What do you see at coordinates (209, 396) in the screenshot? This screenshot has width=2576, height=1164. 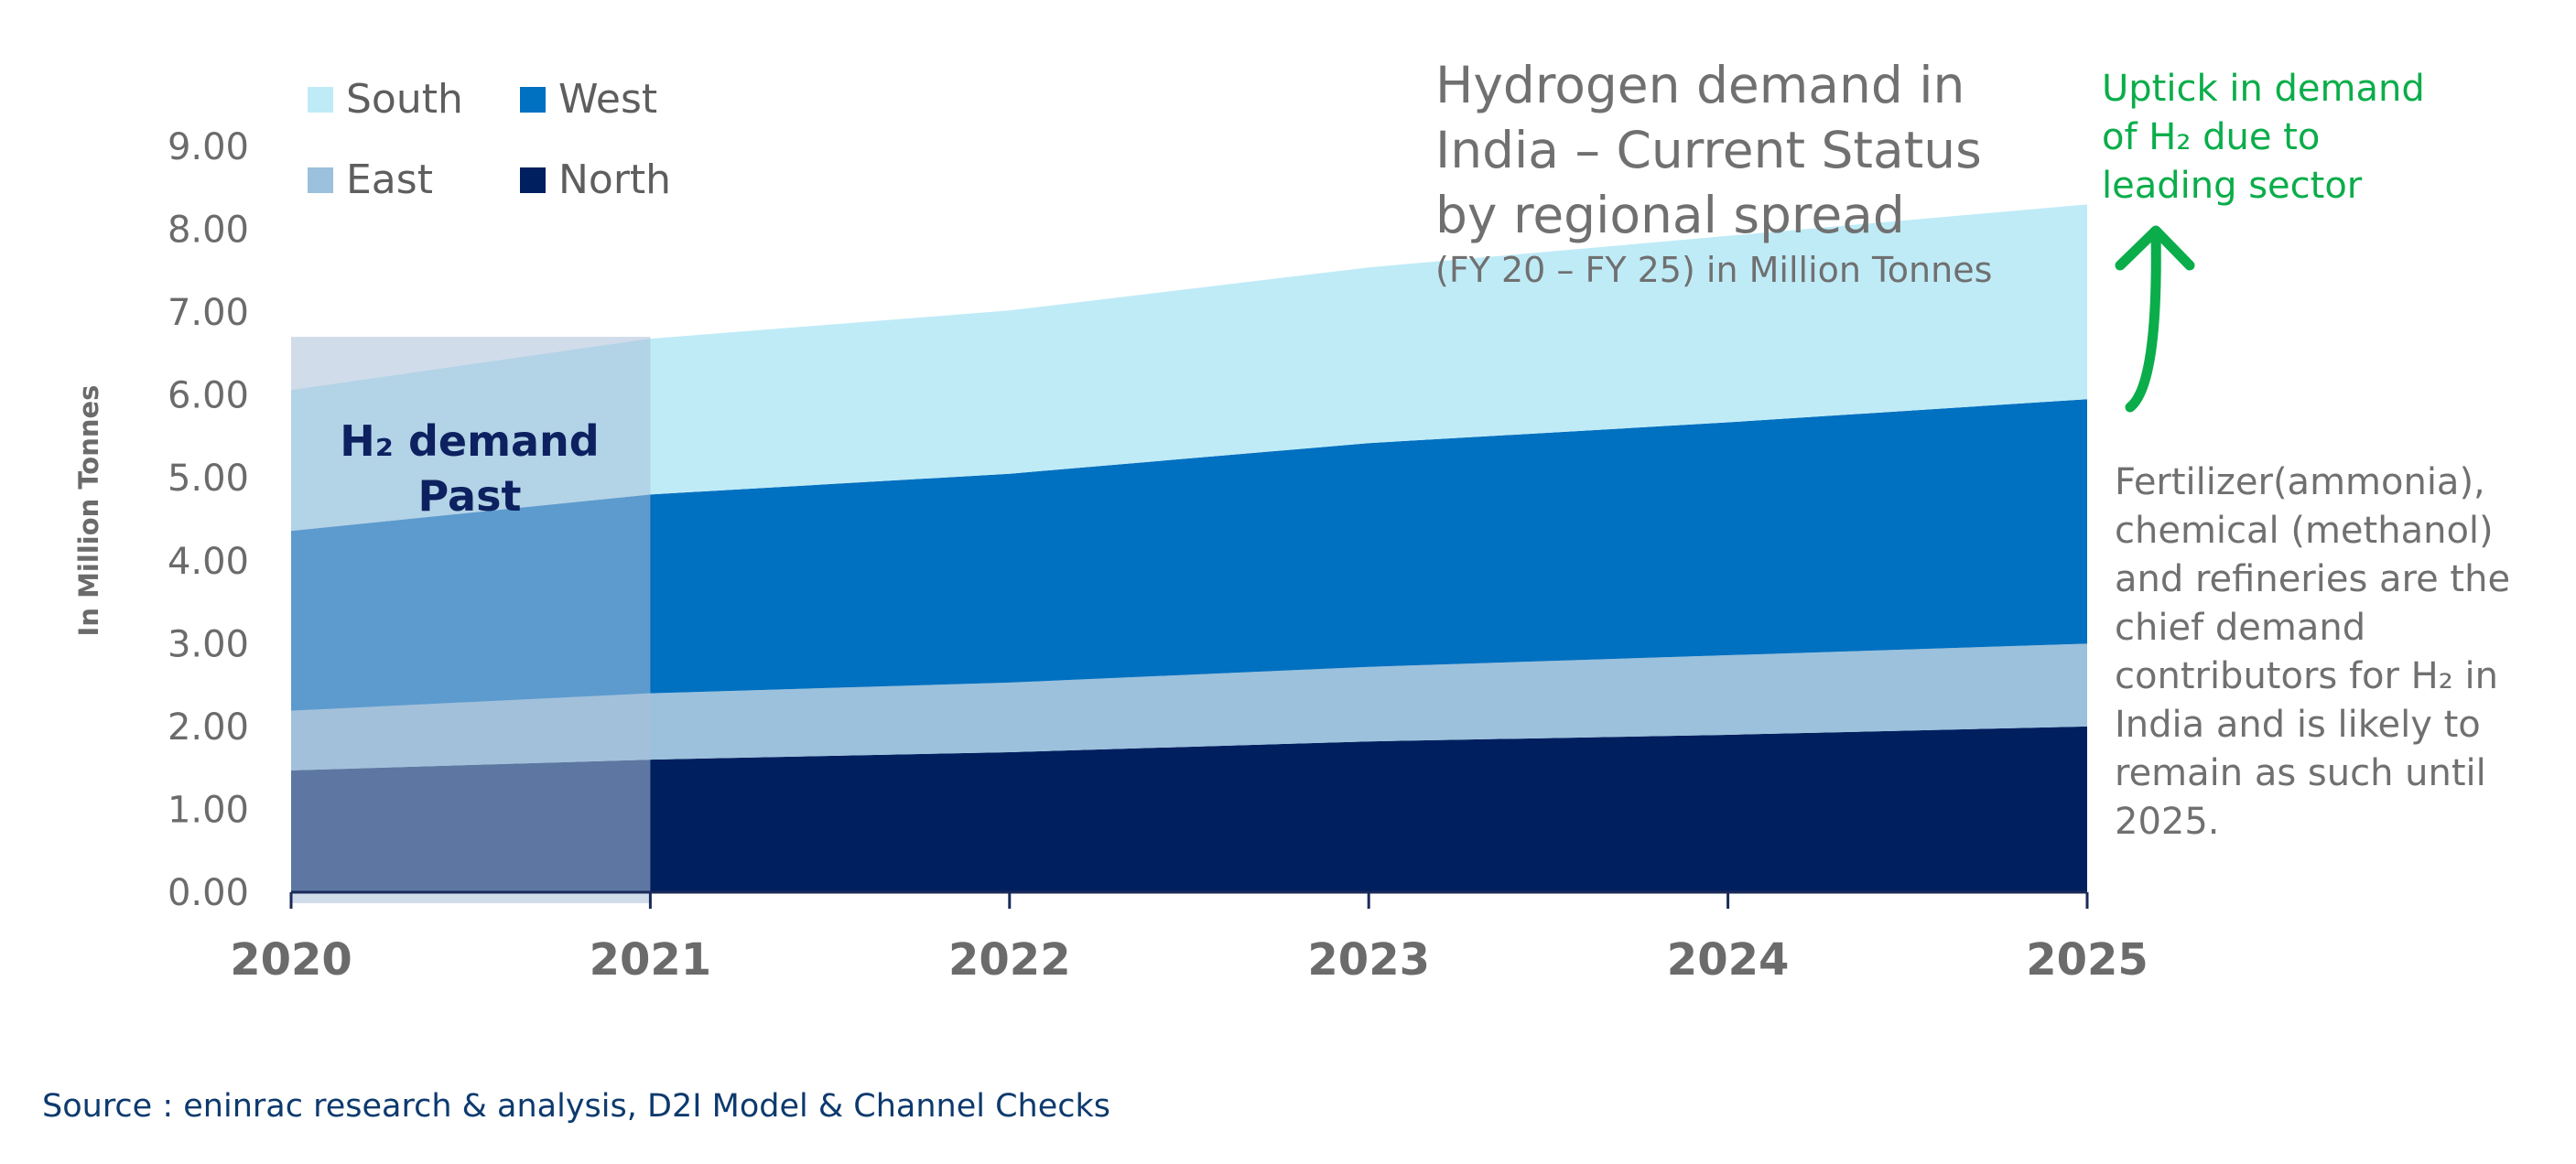 I see `y-tick-label: 6.00` at bounding box center [209, 396].